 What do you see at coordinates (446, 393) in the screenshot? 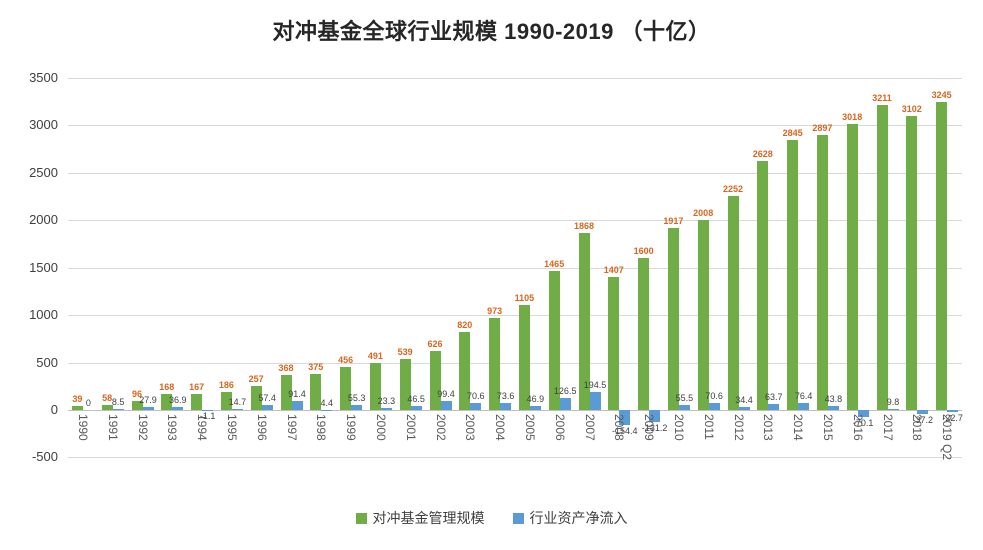
I see `value-label-flow: 99.4` at bounding box center [446, 393].